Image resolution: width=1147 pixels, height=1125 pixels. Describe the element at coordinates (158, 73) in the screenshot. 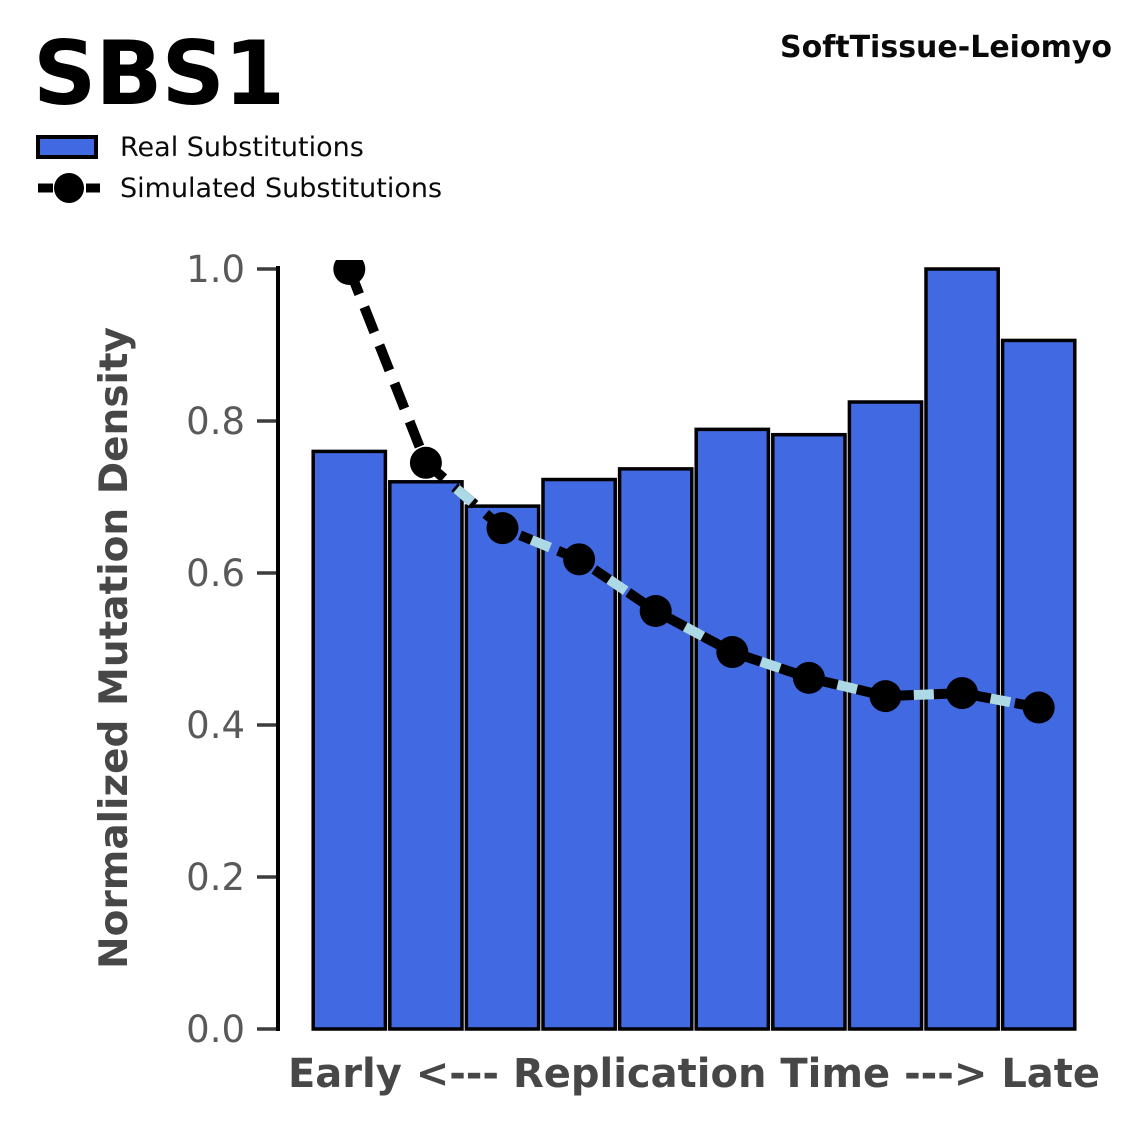

I see `page-title: SBS1` at that location.